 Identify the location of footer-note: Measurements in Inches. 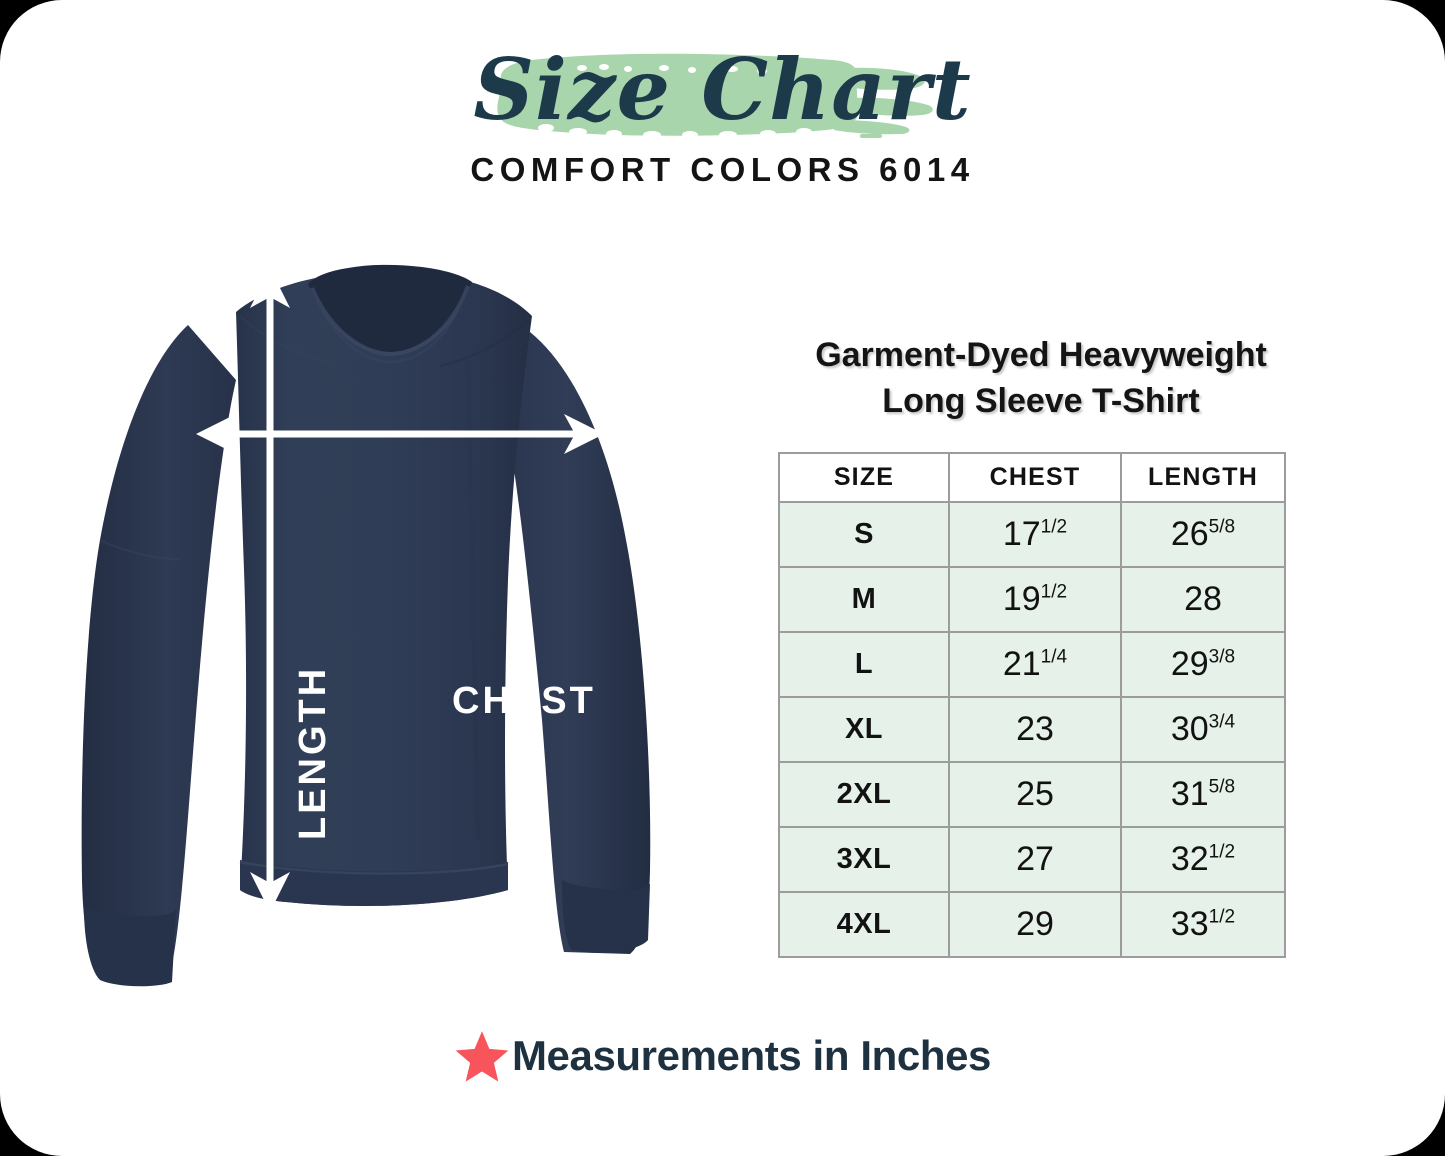
(722, 1056).